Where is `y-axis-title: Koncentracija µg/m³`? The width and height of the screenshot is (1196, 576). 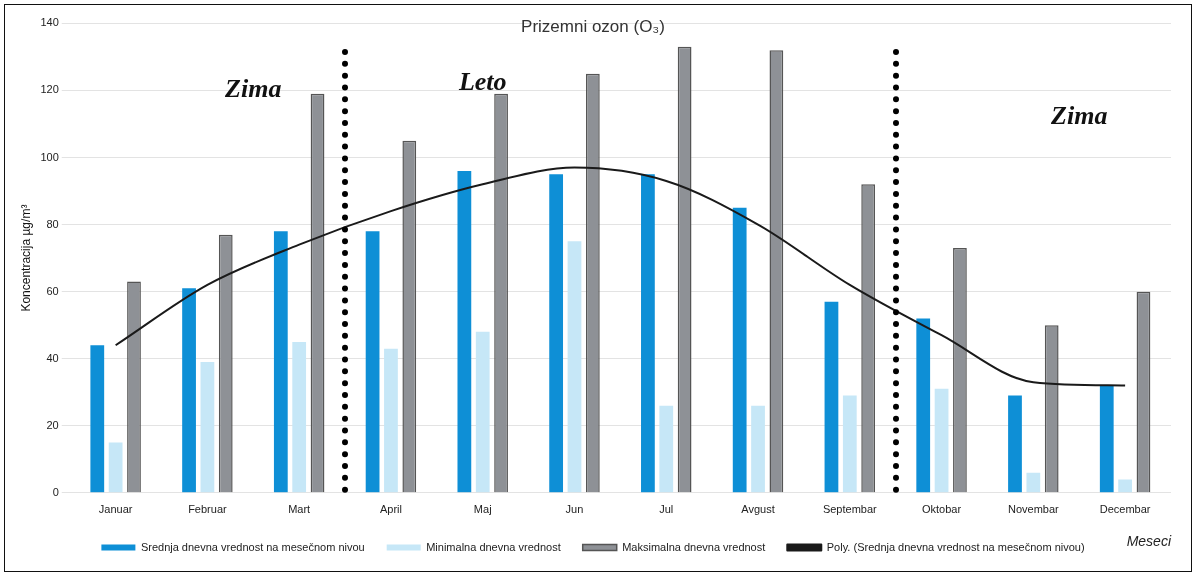 y-axis-title: Koncentracija µg/m³ is located at coordinates (25, 258).